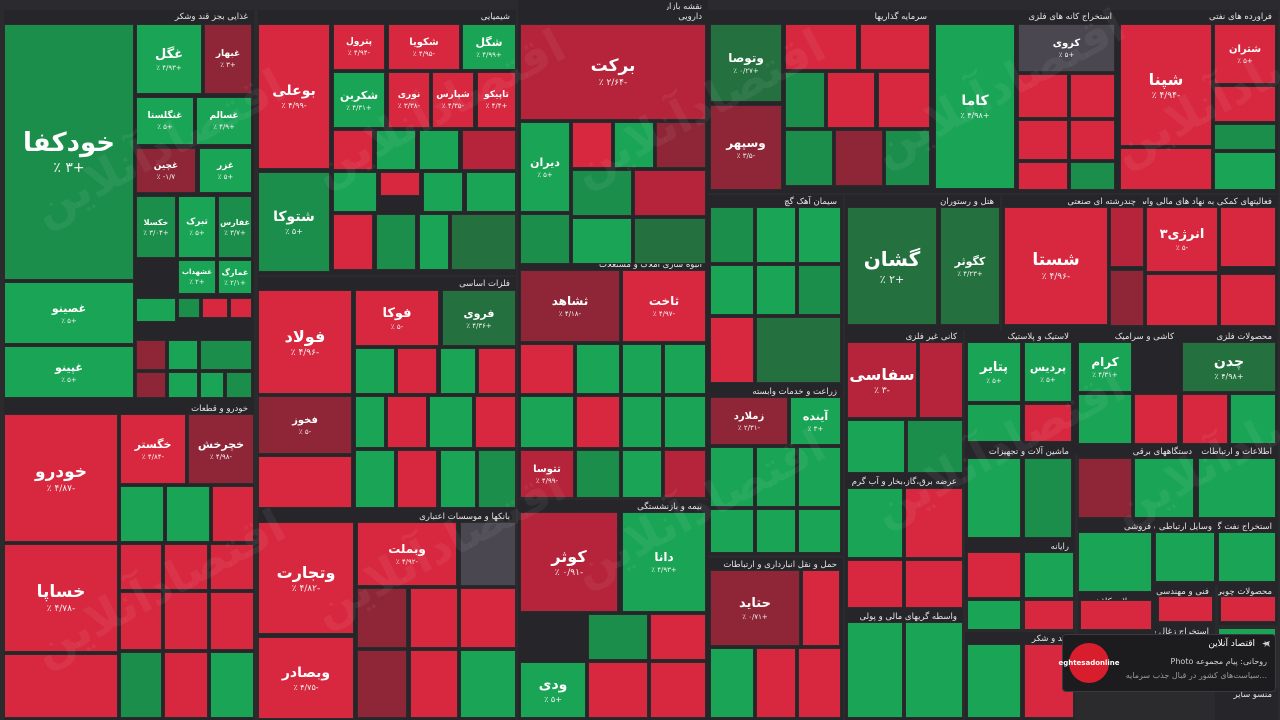 This screenshot has height=720, width=1280. Describe the element at coordinates (306, 678) in the screenshot. I see `stock-tile-vbsader: وبصادر ٪ ۴/۷۵-` at that location.